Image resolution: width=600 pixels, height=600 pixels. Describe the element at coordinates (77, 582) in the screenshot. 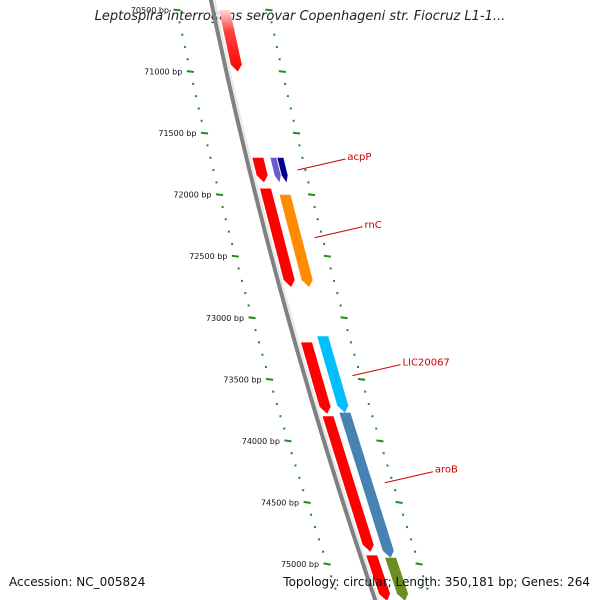

I see `accession-label: Accession: NC_005824` at that location.